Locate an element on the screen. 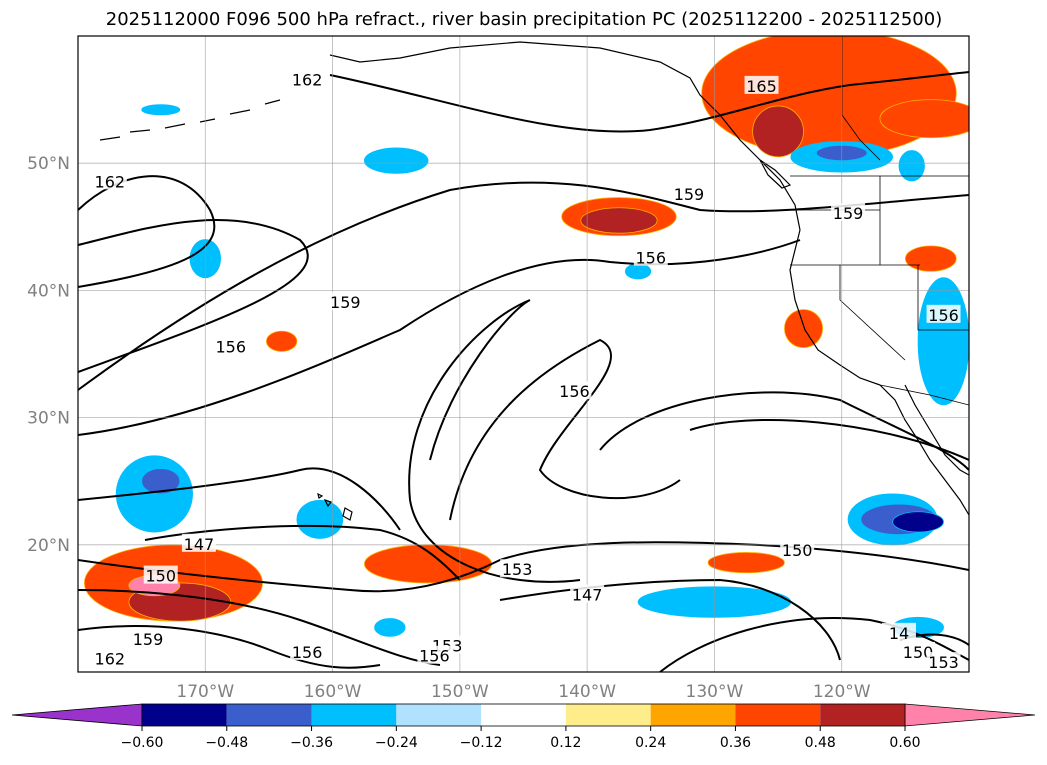  lon-tick-label: 130°W is located at coordinates (715, 692).